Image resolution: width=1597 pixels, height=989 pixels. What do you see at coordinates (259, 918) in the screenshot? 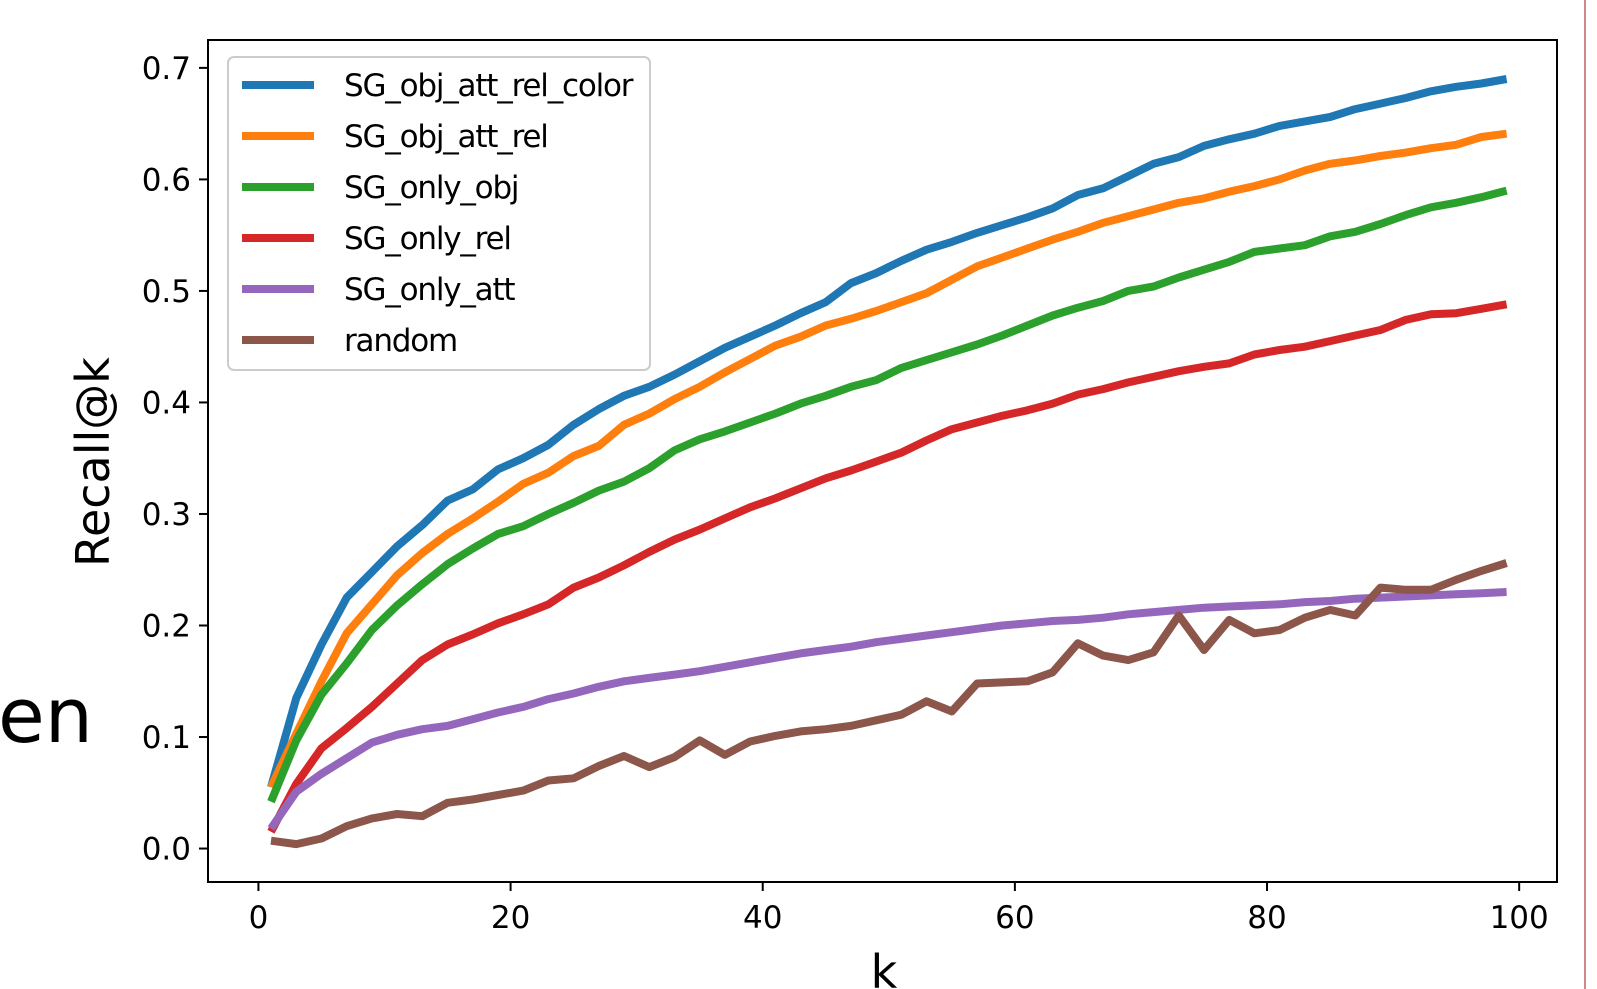
I see `x-tick-label: 0` at bounding box center [259, 918].